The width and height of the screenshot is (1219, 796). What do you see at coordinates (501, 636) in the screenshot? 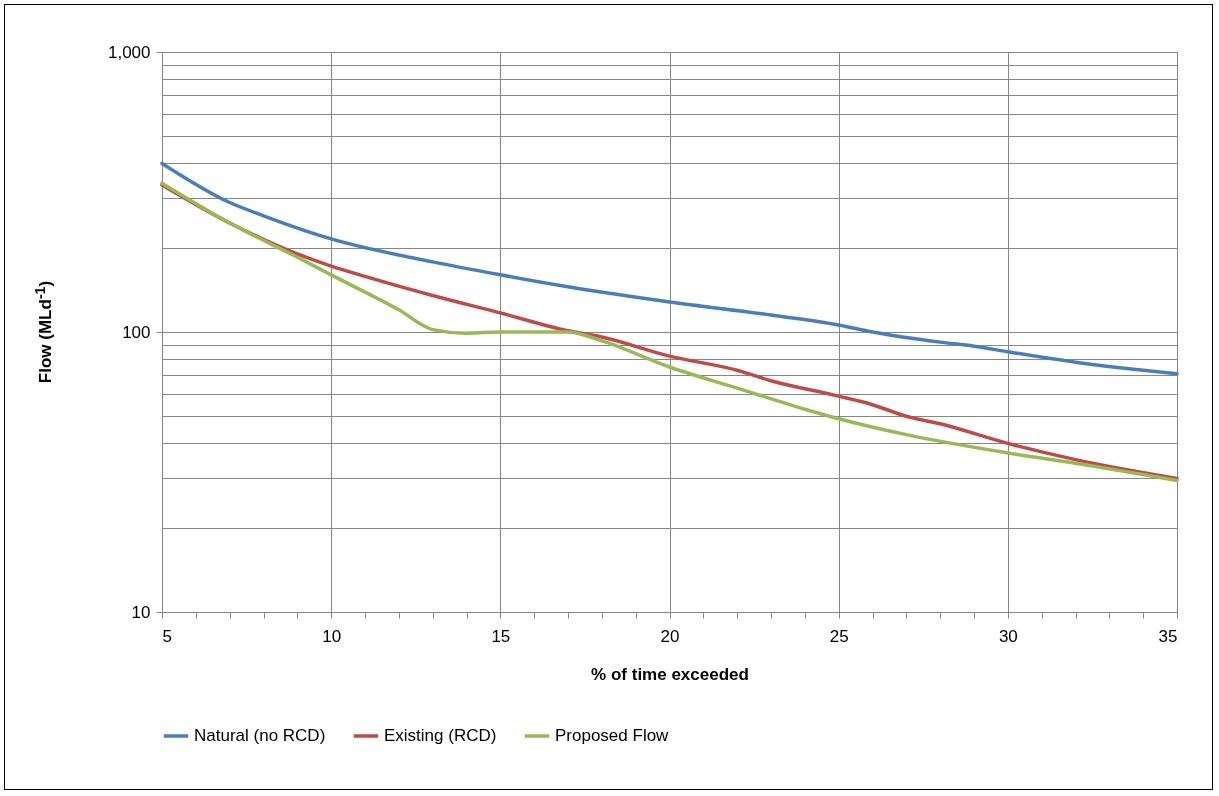
I see `x-tick-label: 15` at bounding box center [501, 636].